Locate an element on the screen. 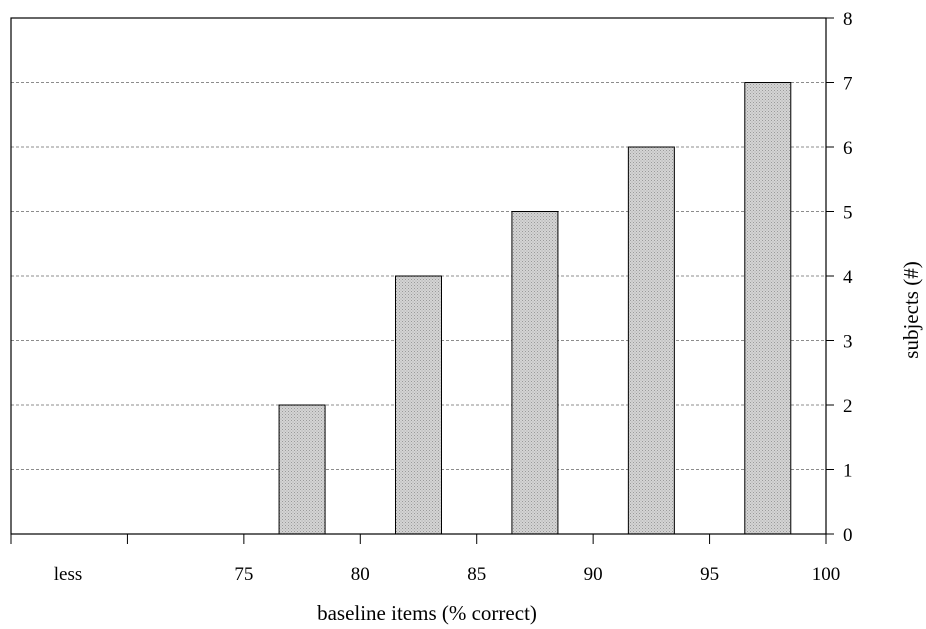  y-tick-label: 2 is located at coordinates (848, 406).